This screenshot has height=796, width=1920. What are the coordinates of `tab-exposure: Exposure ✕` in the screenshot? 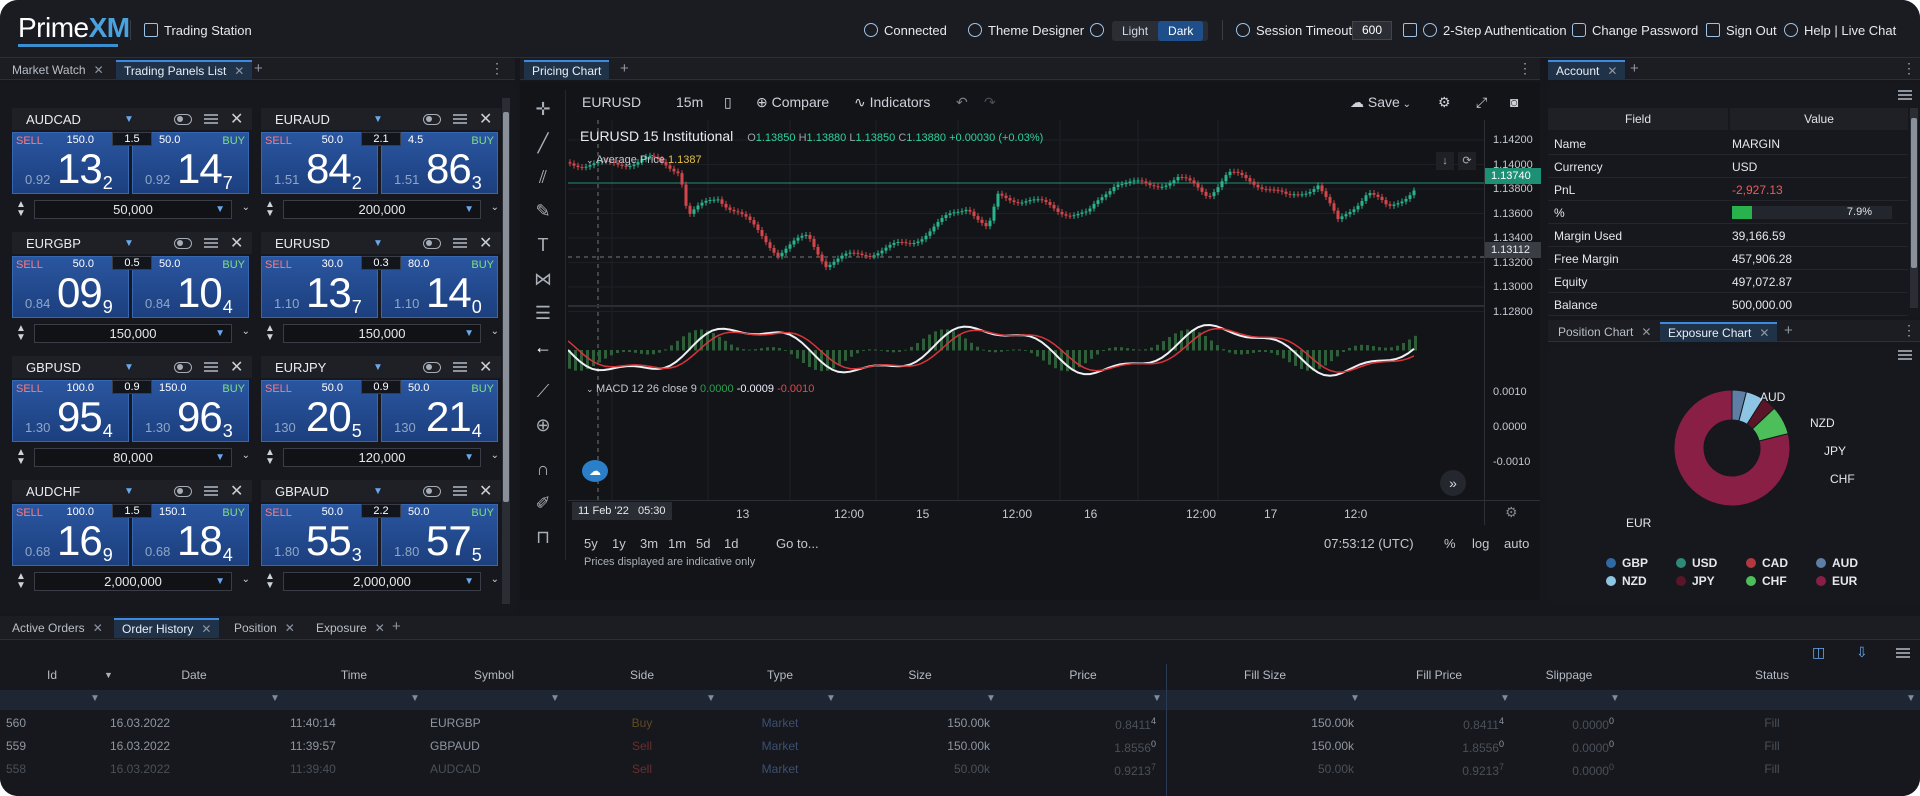 It's located at (350, 628).